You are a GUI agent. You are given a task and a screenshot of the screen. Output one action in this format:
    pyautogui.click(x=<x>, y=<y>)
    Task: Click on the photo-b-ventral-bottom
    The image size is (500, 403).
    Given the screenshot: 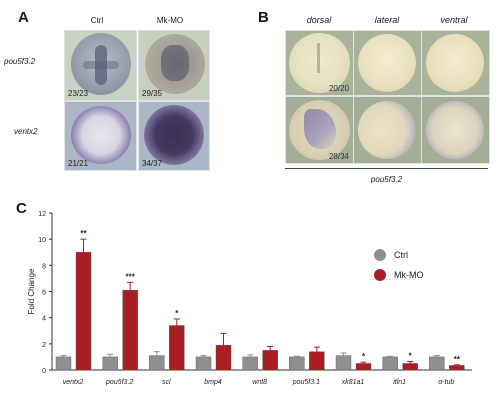 What is the action you would take?
    pyautogui.click(x=455, y=130)
    